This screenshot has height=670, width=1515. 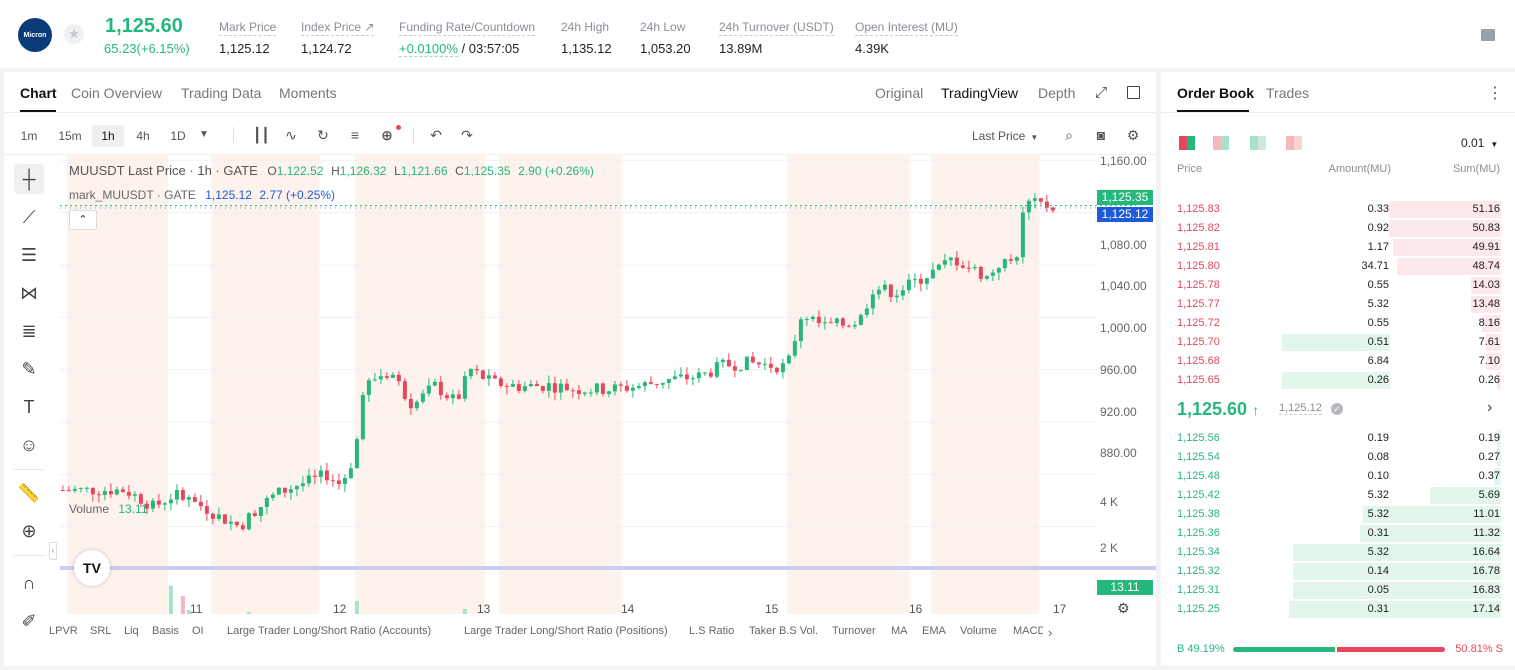 I want to click on chart-settings-gear-icon: ⚙, so click(x=1123, y=608).